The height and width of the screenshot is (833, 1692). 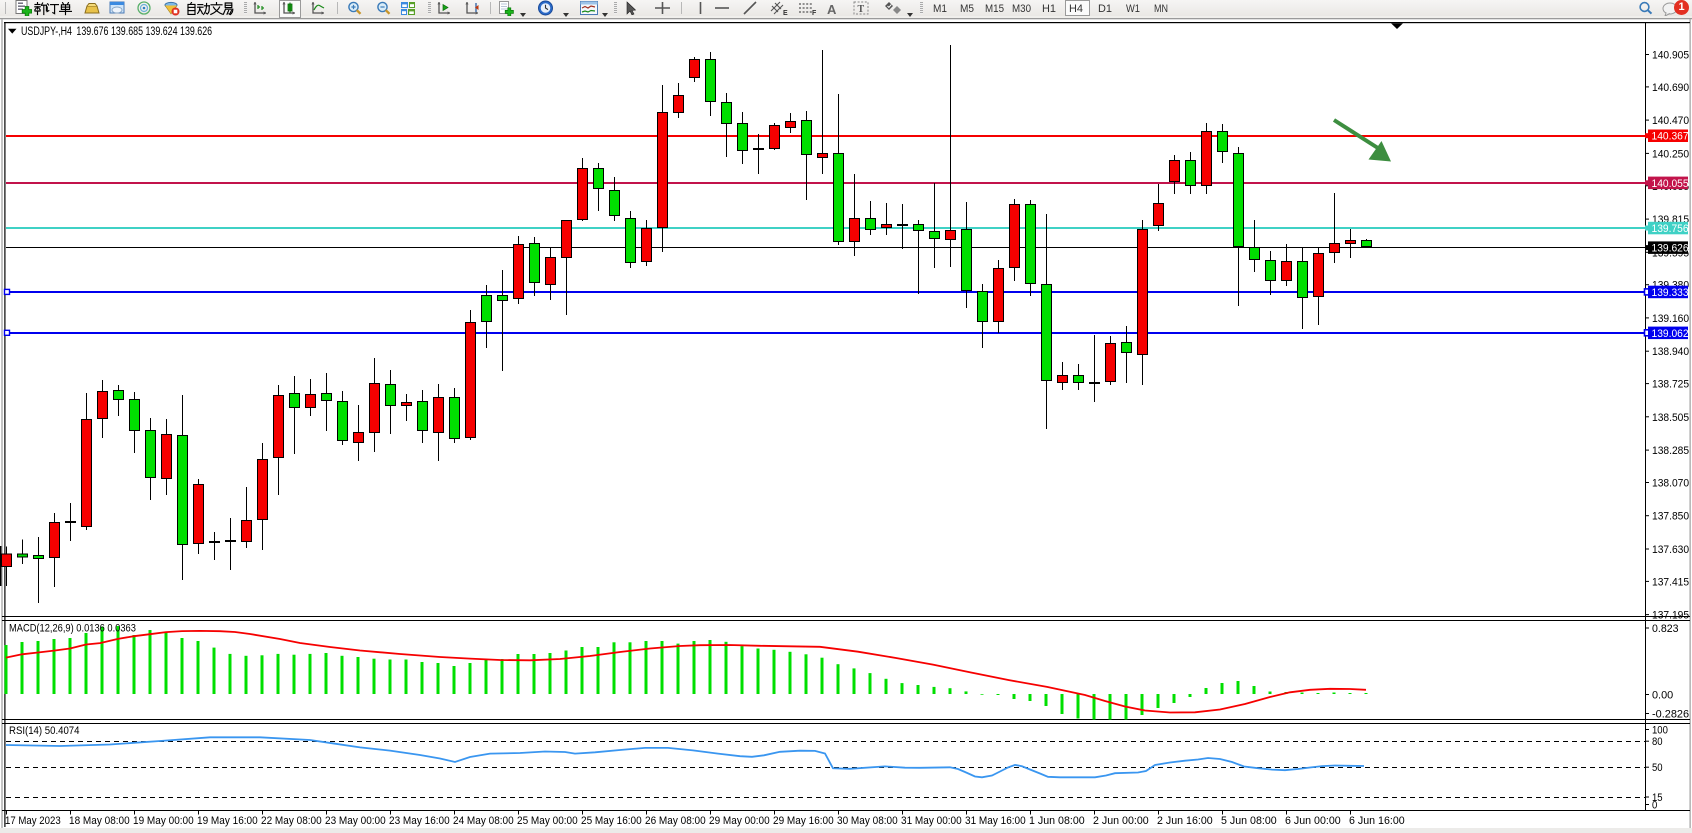 I want to click on svg-text: M5, so click(x=967, y=9).